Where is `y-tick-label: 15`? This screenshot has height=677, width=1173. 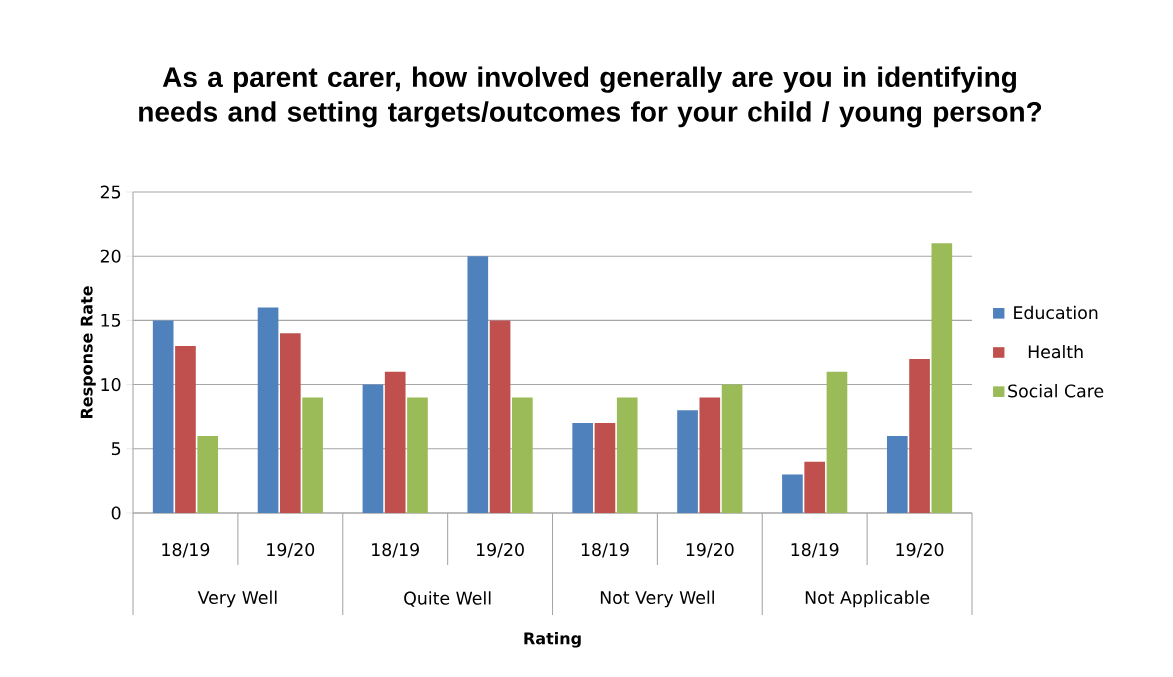
y-tick-label: 15 is located at coordinates (111, 320).